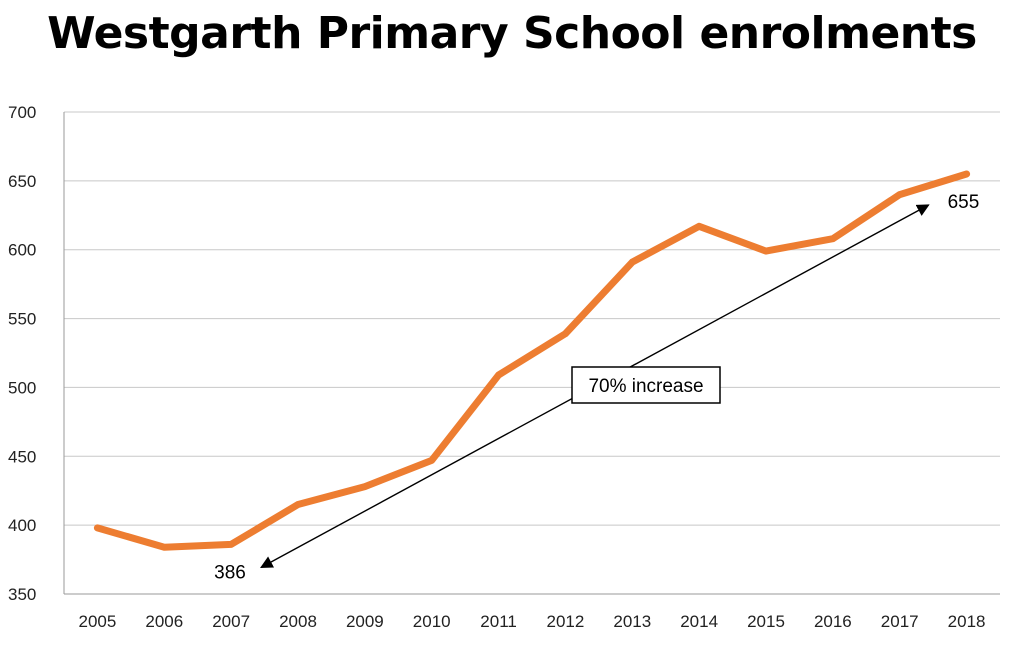 Image resolution: width=1024 pixels, height=658 pixels. Describe the element at coordinates (512, 33) in the screenshot. I see `chart-title: Westgarth Primary School enrolments` at that location.